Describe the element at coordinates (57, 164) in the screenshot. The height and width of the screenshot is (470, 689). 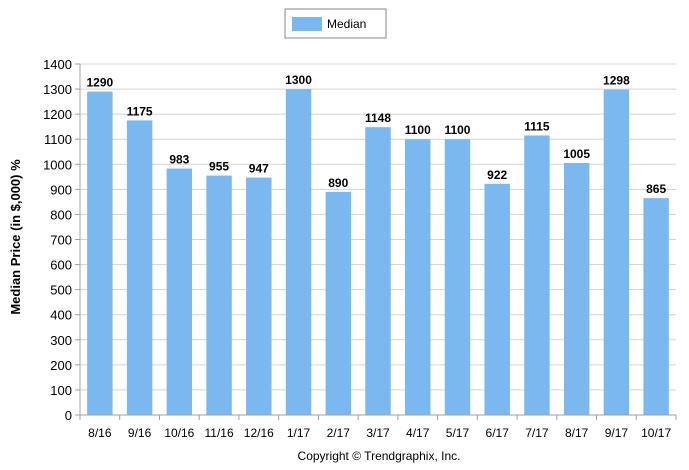
I see `y-tick-label: 1000` at that location.